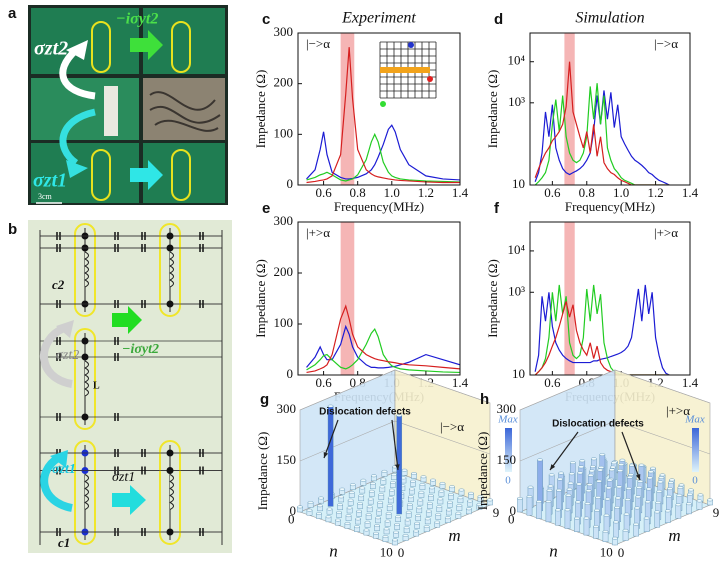 The image size is (719, 561). I want to click on inductor, so click(86, 269).